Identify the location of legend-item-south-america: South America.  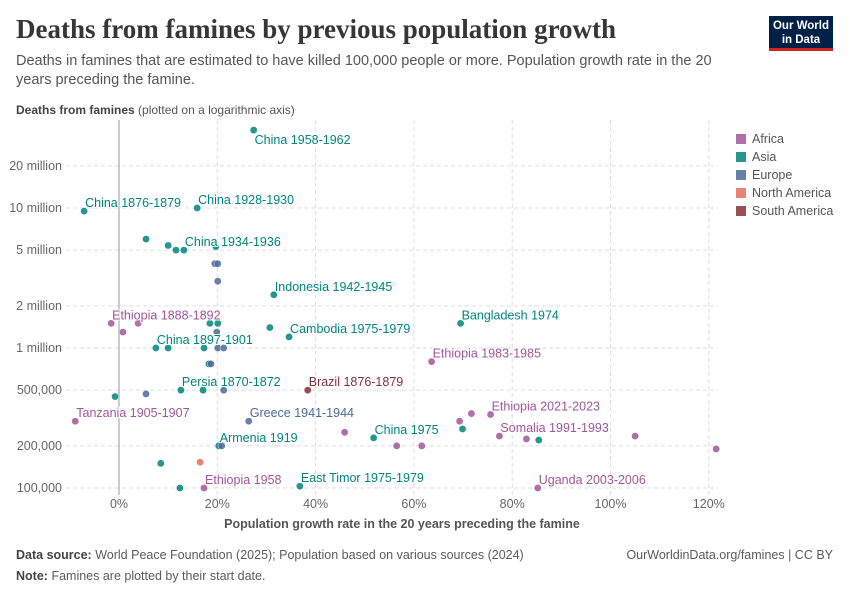
(784, 211).